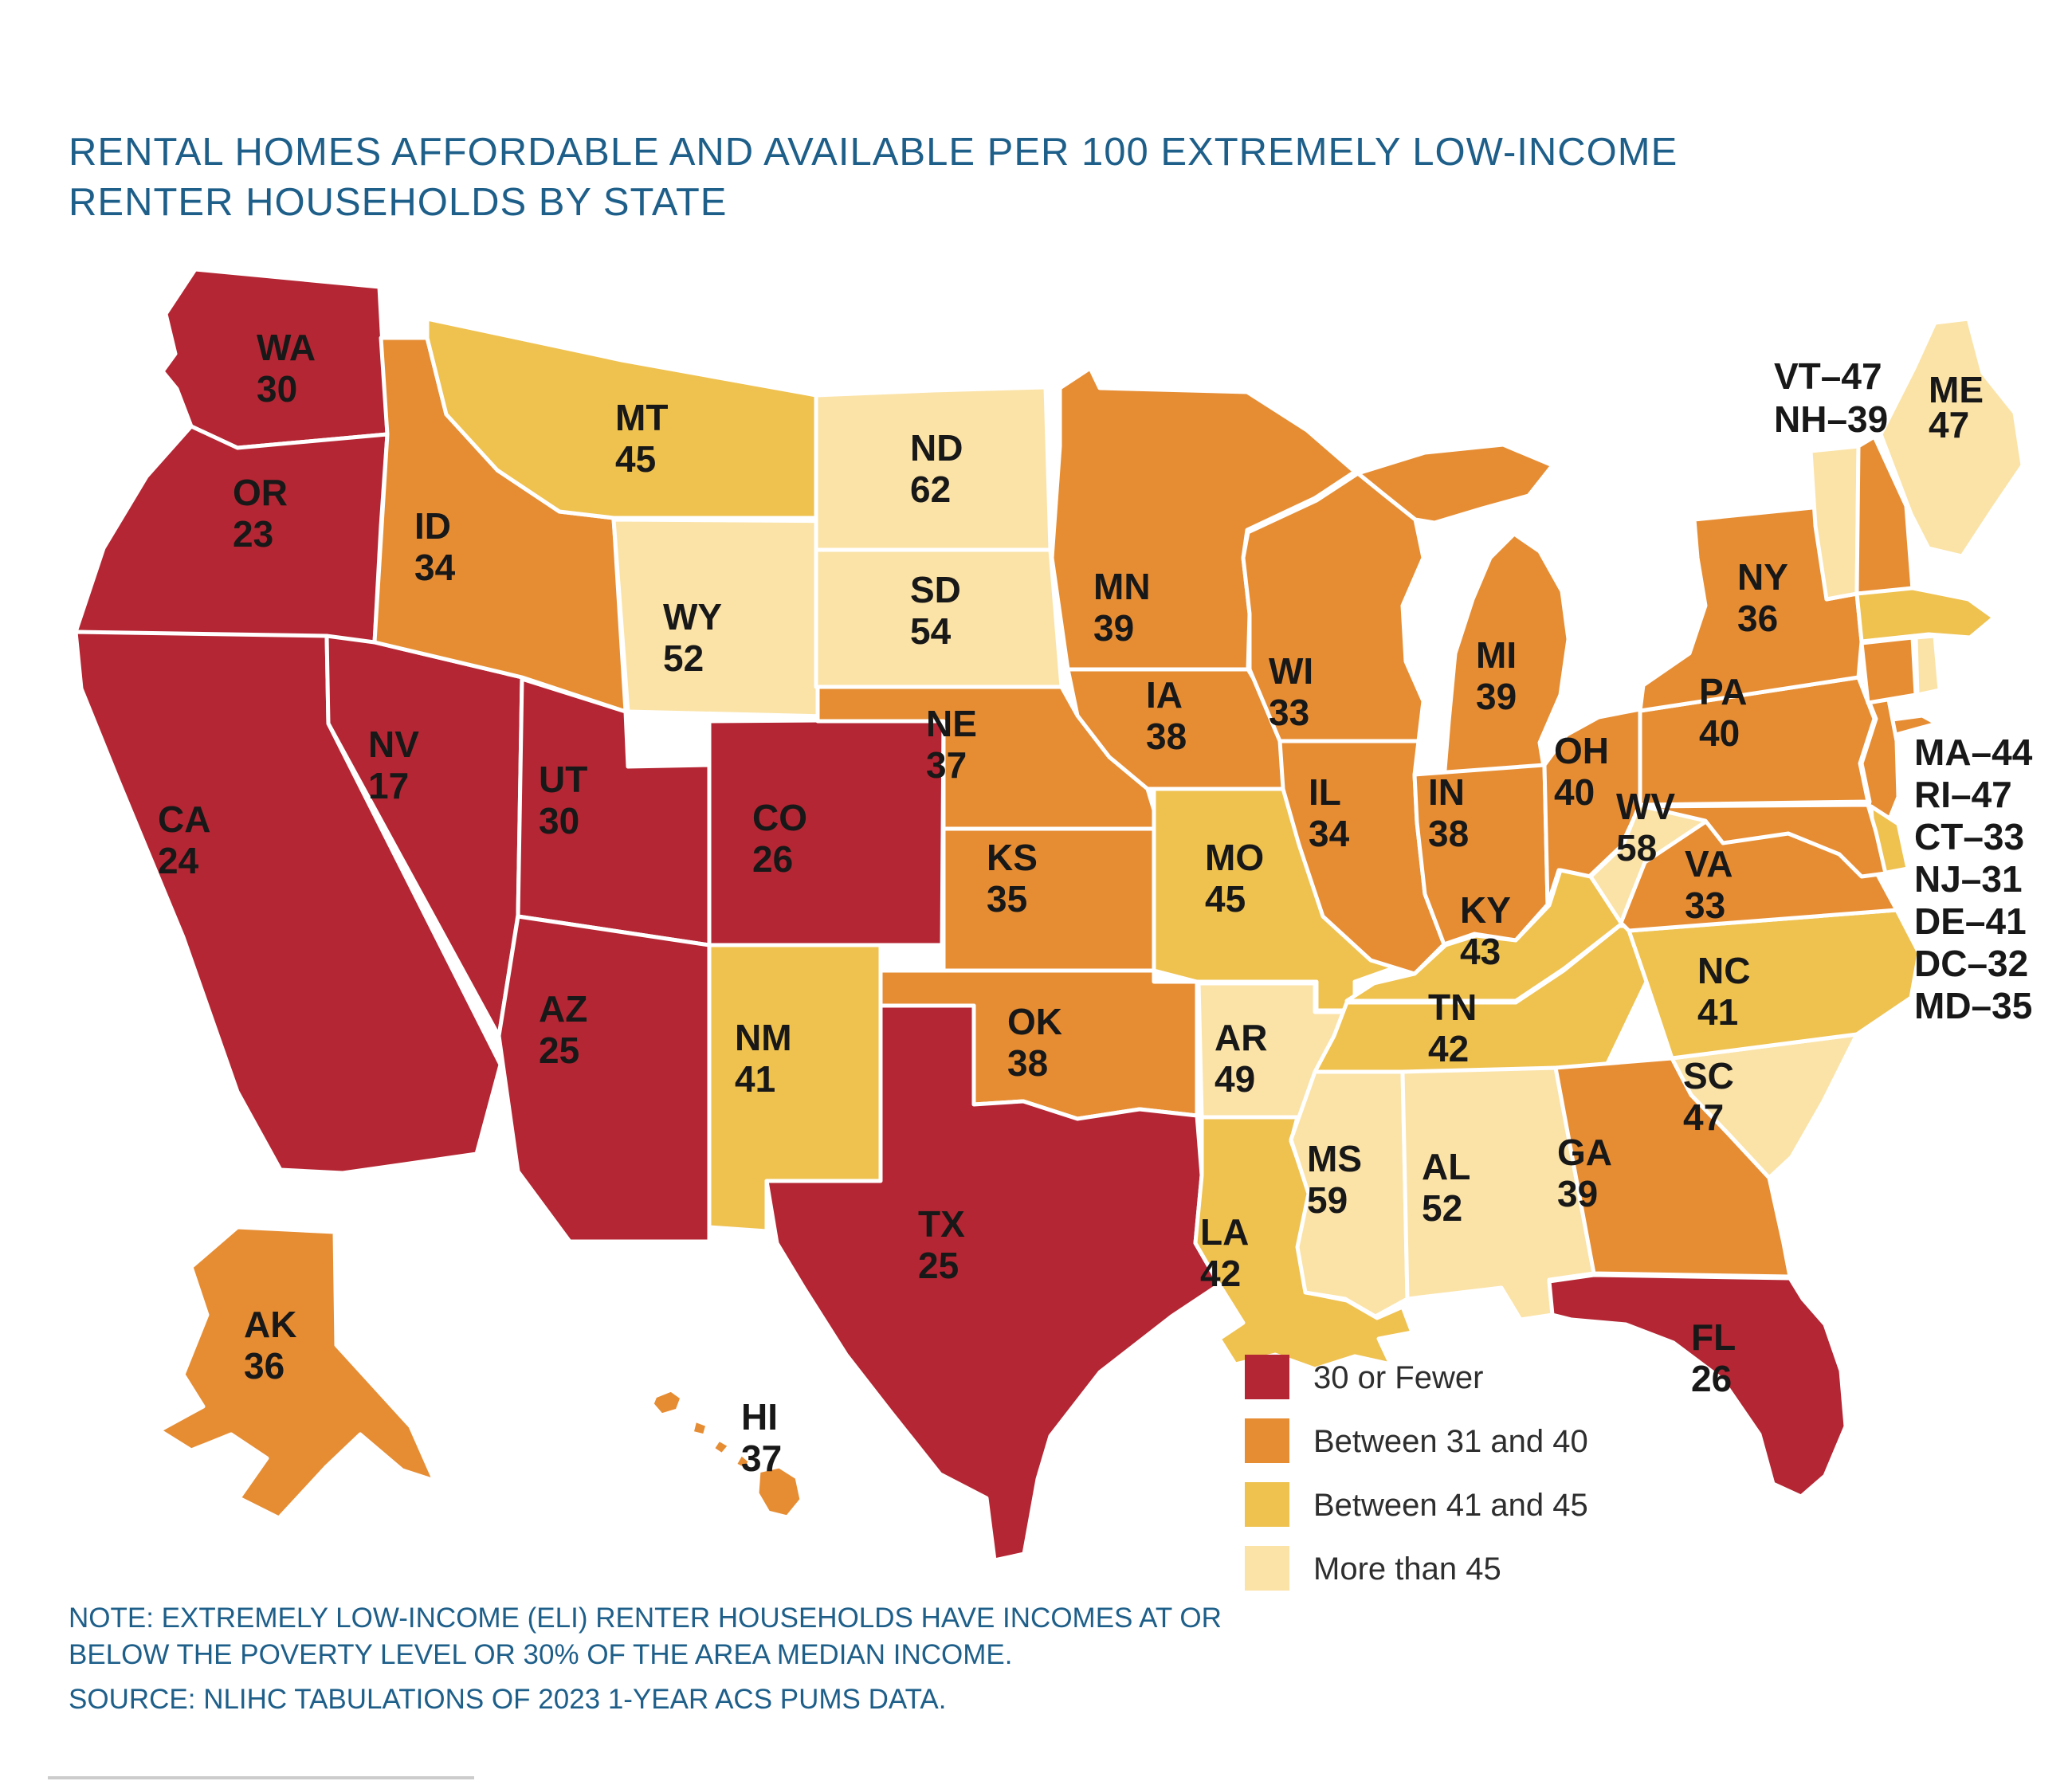  I want to click on state-sd-value-label: 54, so click(931, 631).